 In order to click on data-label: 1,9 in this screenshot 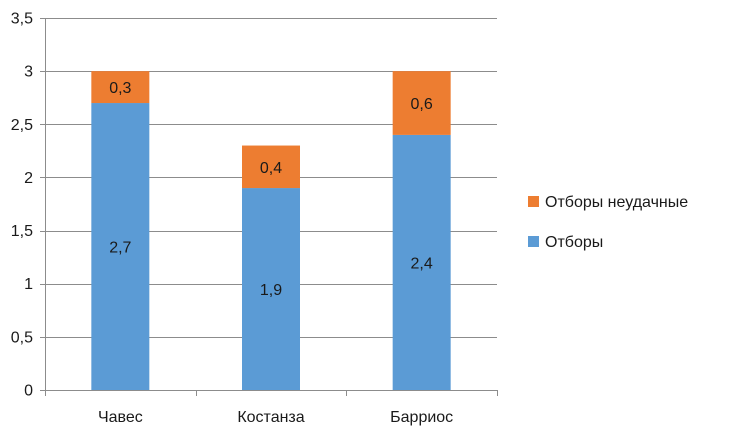, I will do `click(271, 290)`.